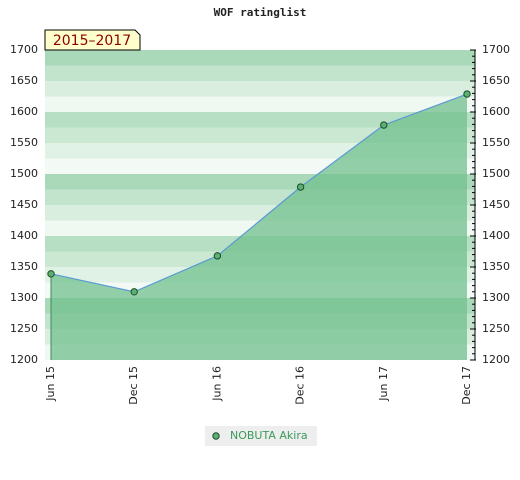 The height and width of the screenshot is (480, 520). What do you see at coordinates (133, 385) in the screenshot?
I see `x-tick-label: Dec 15` at bounding box center [133, 385].